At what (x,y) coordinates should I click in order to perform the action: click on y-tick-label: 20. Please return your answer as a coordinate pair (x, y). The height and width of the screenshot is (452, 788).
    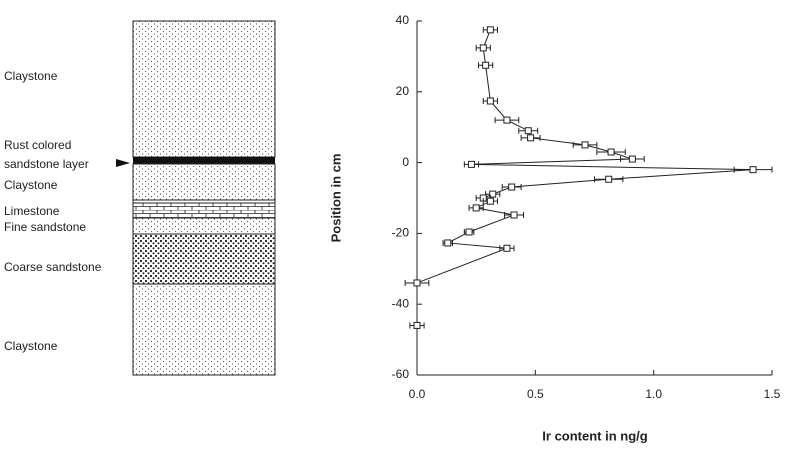
    Looking at the image, I should click on (403, 91).